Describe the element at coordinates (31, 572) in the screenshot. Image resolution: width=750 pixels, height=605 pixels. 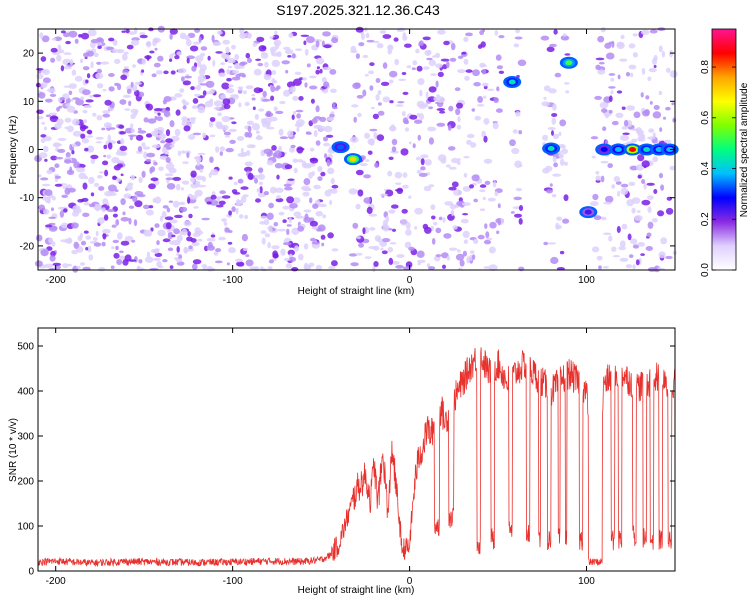
I see `y-tick-label: 0` at that location.